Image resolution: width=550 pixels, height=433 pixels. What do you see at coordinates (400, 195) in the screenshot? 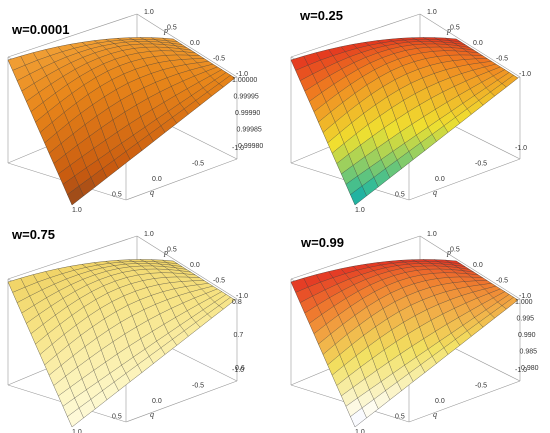
I see `q-tick-label: 0.5` at bounding box center [400, 195].